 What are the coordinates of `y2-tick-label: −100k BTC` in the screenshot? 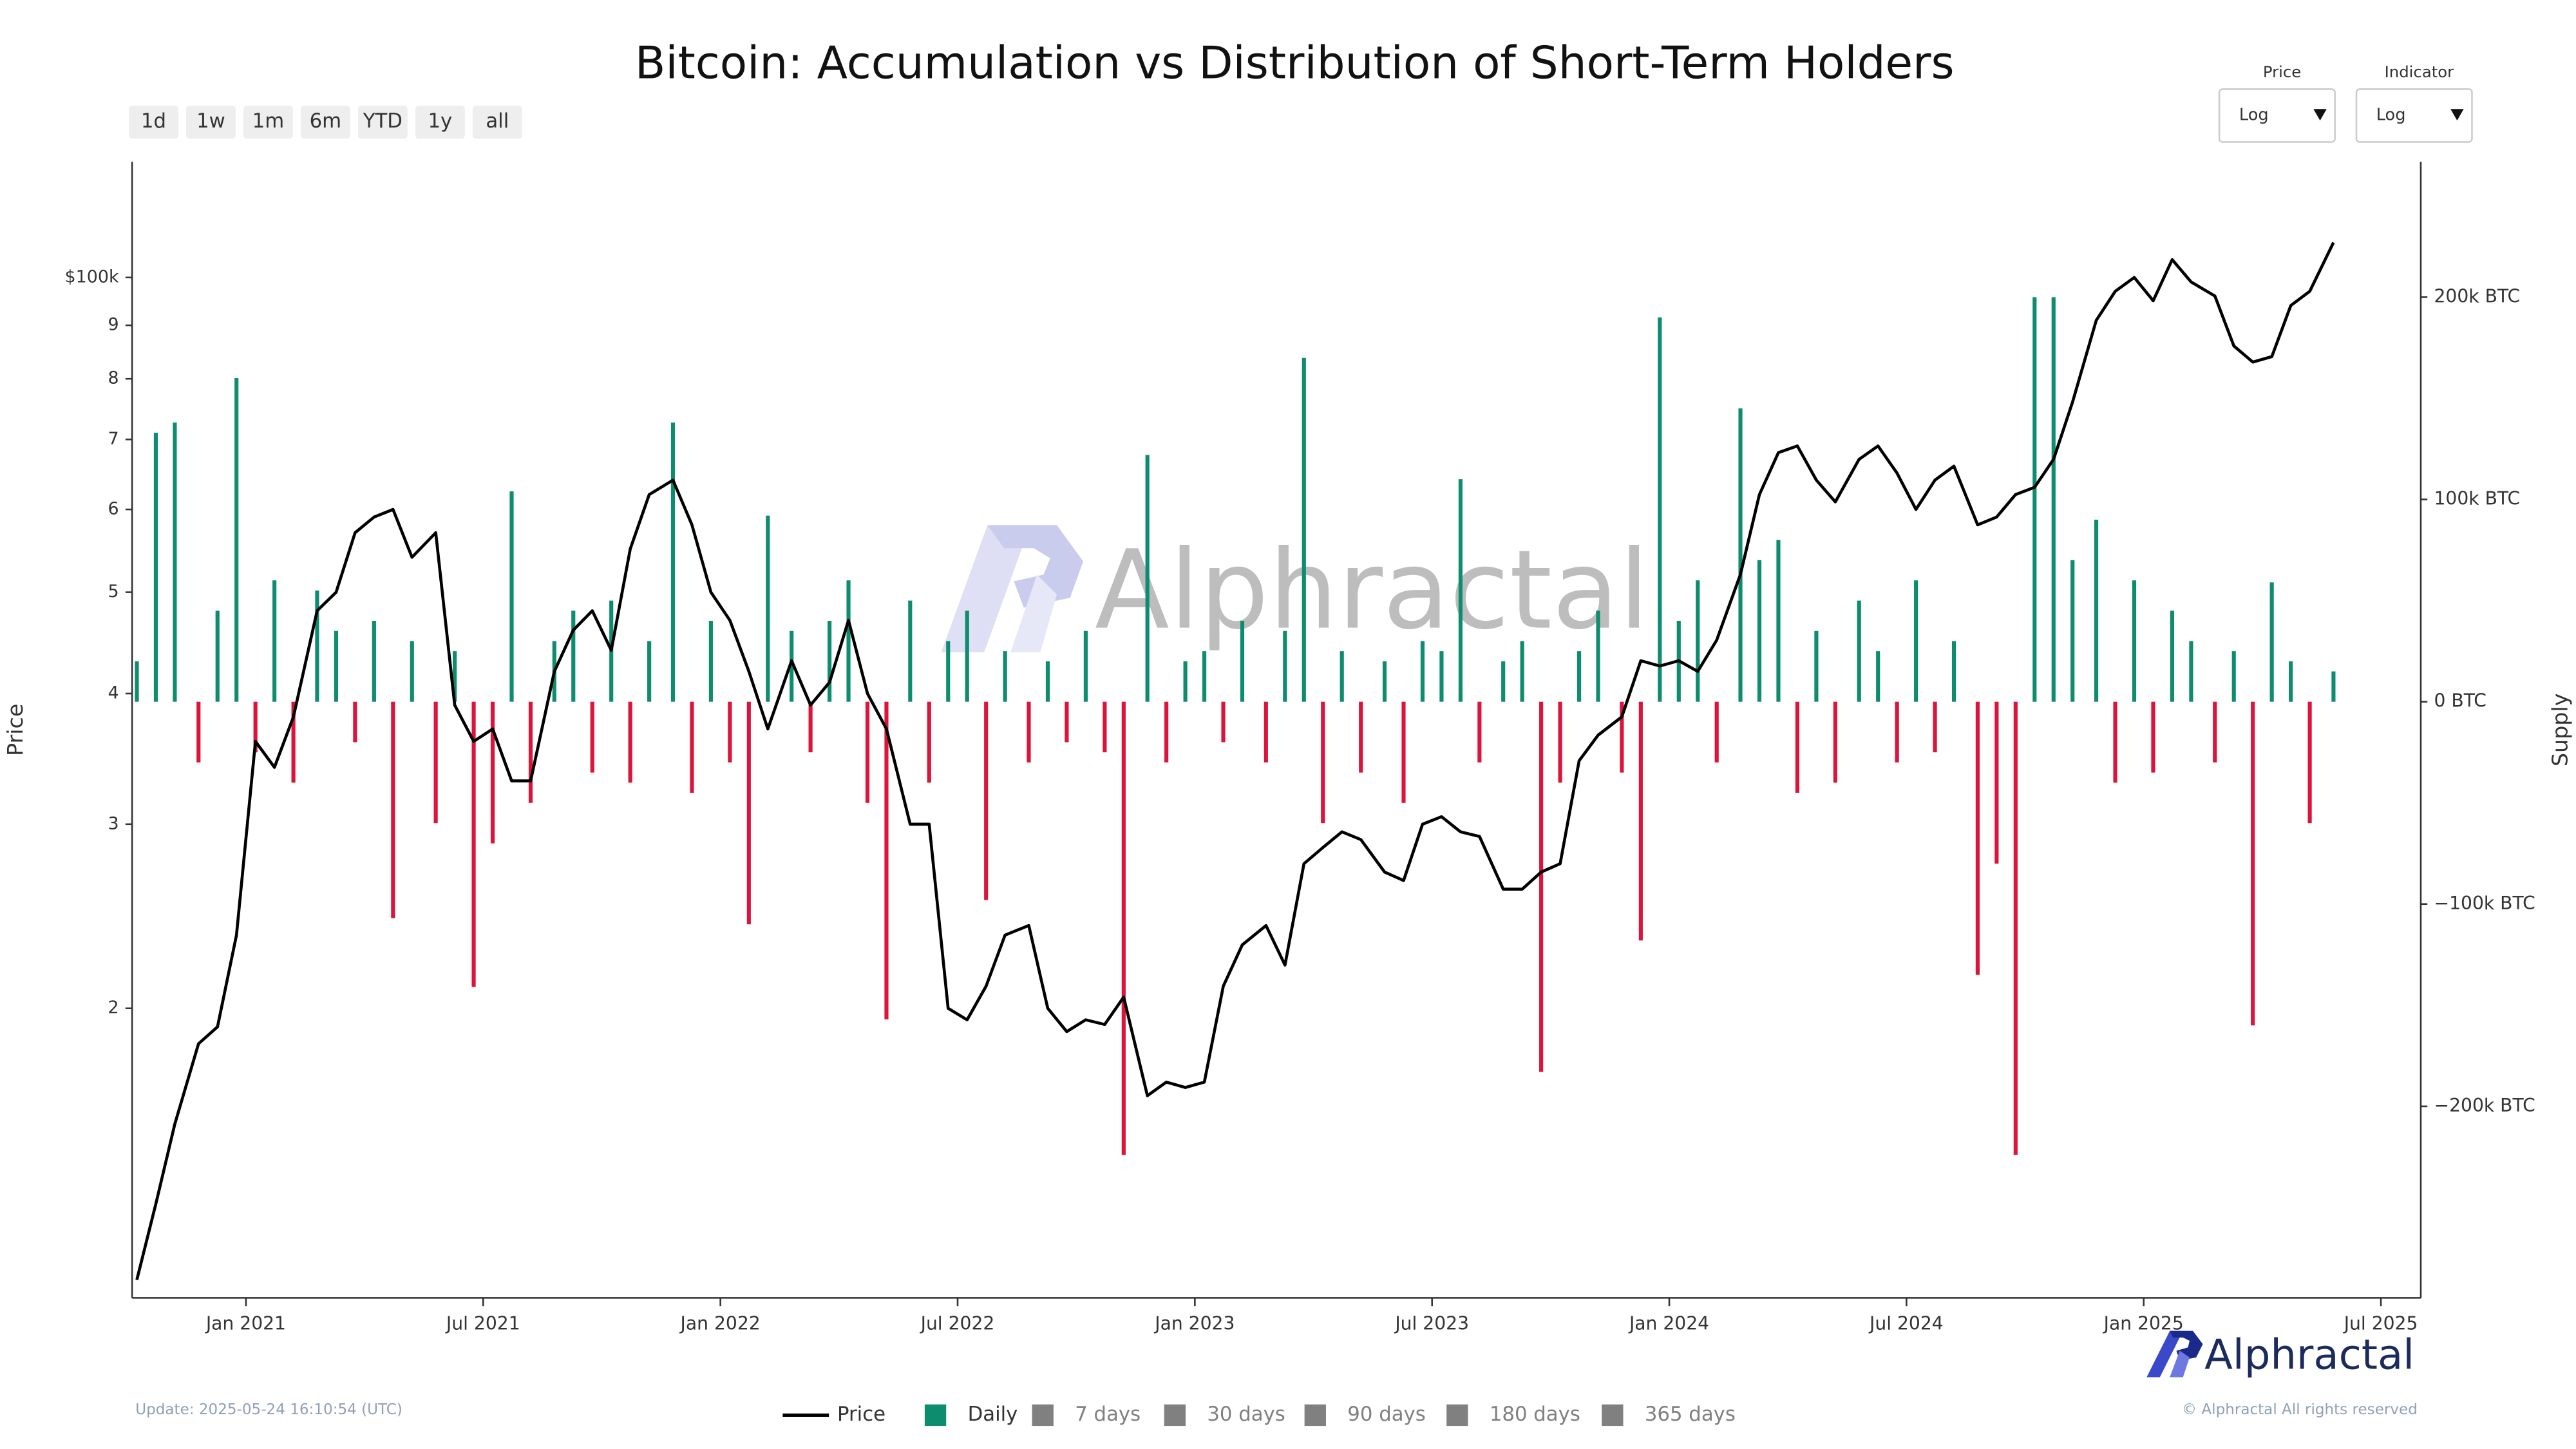 It's located at (2485, 904).